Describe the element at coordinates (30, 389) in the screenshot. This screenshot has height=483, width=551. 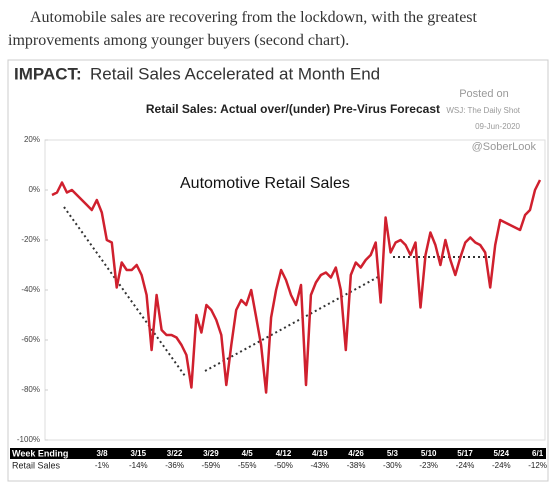
I see `y-tick-label: -80%` at that location.